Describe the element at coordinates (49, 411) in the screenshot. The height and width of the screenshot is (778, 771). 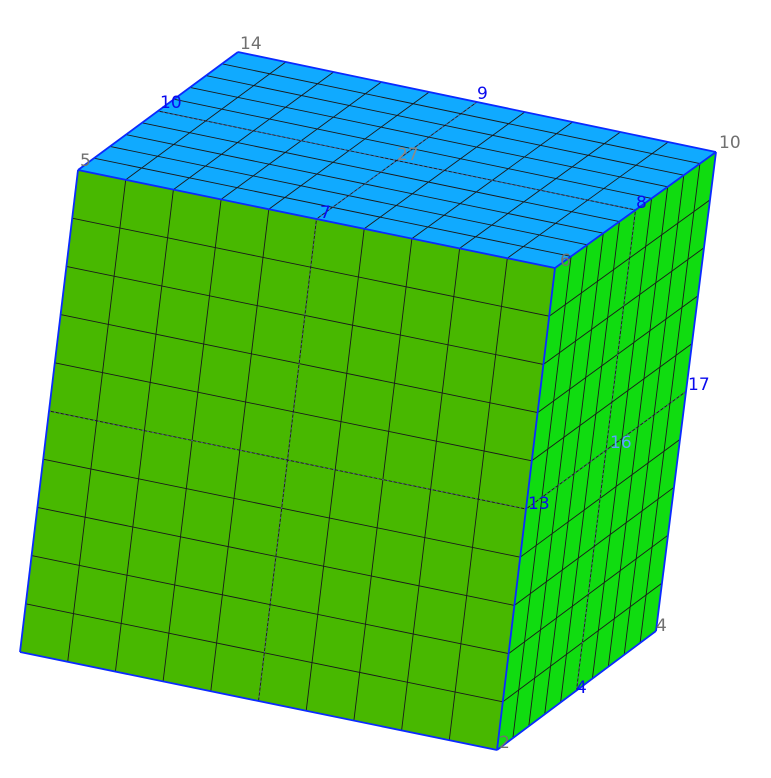
I see `edge-front-left` at that location.